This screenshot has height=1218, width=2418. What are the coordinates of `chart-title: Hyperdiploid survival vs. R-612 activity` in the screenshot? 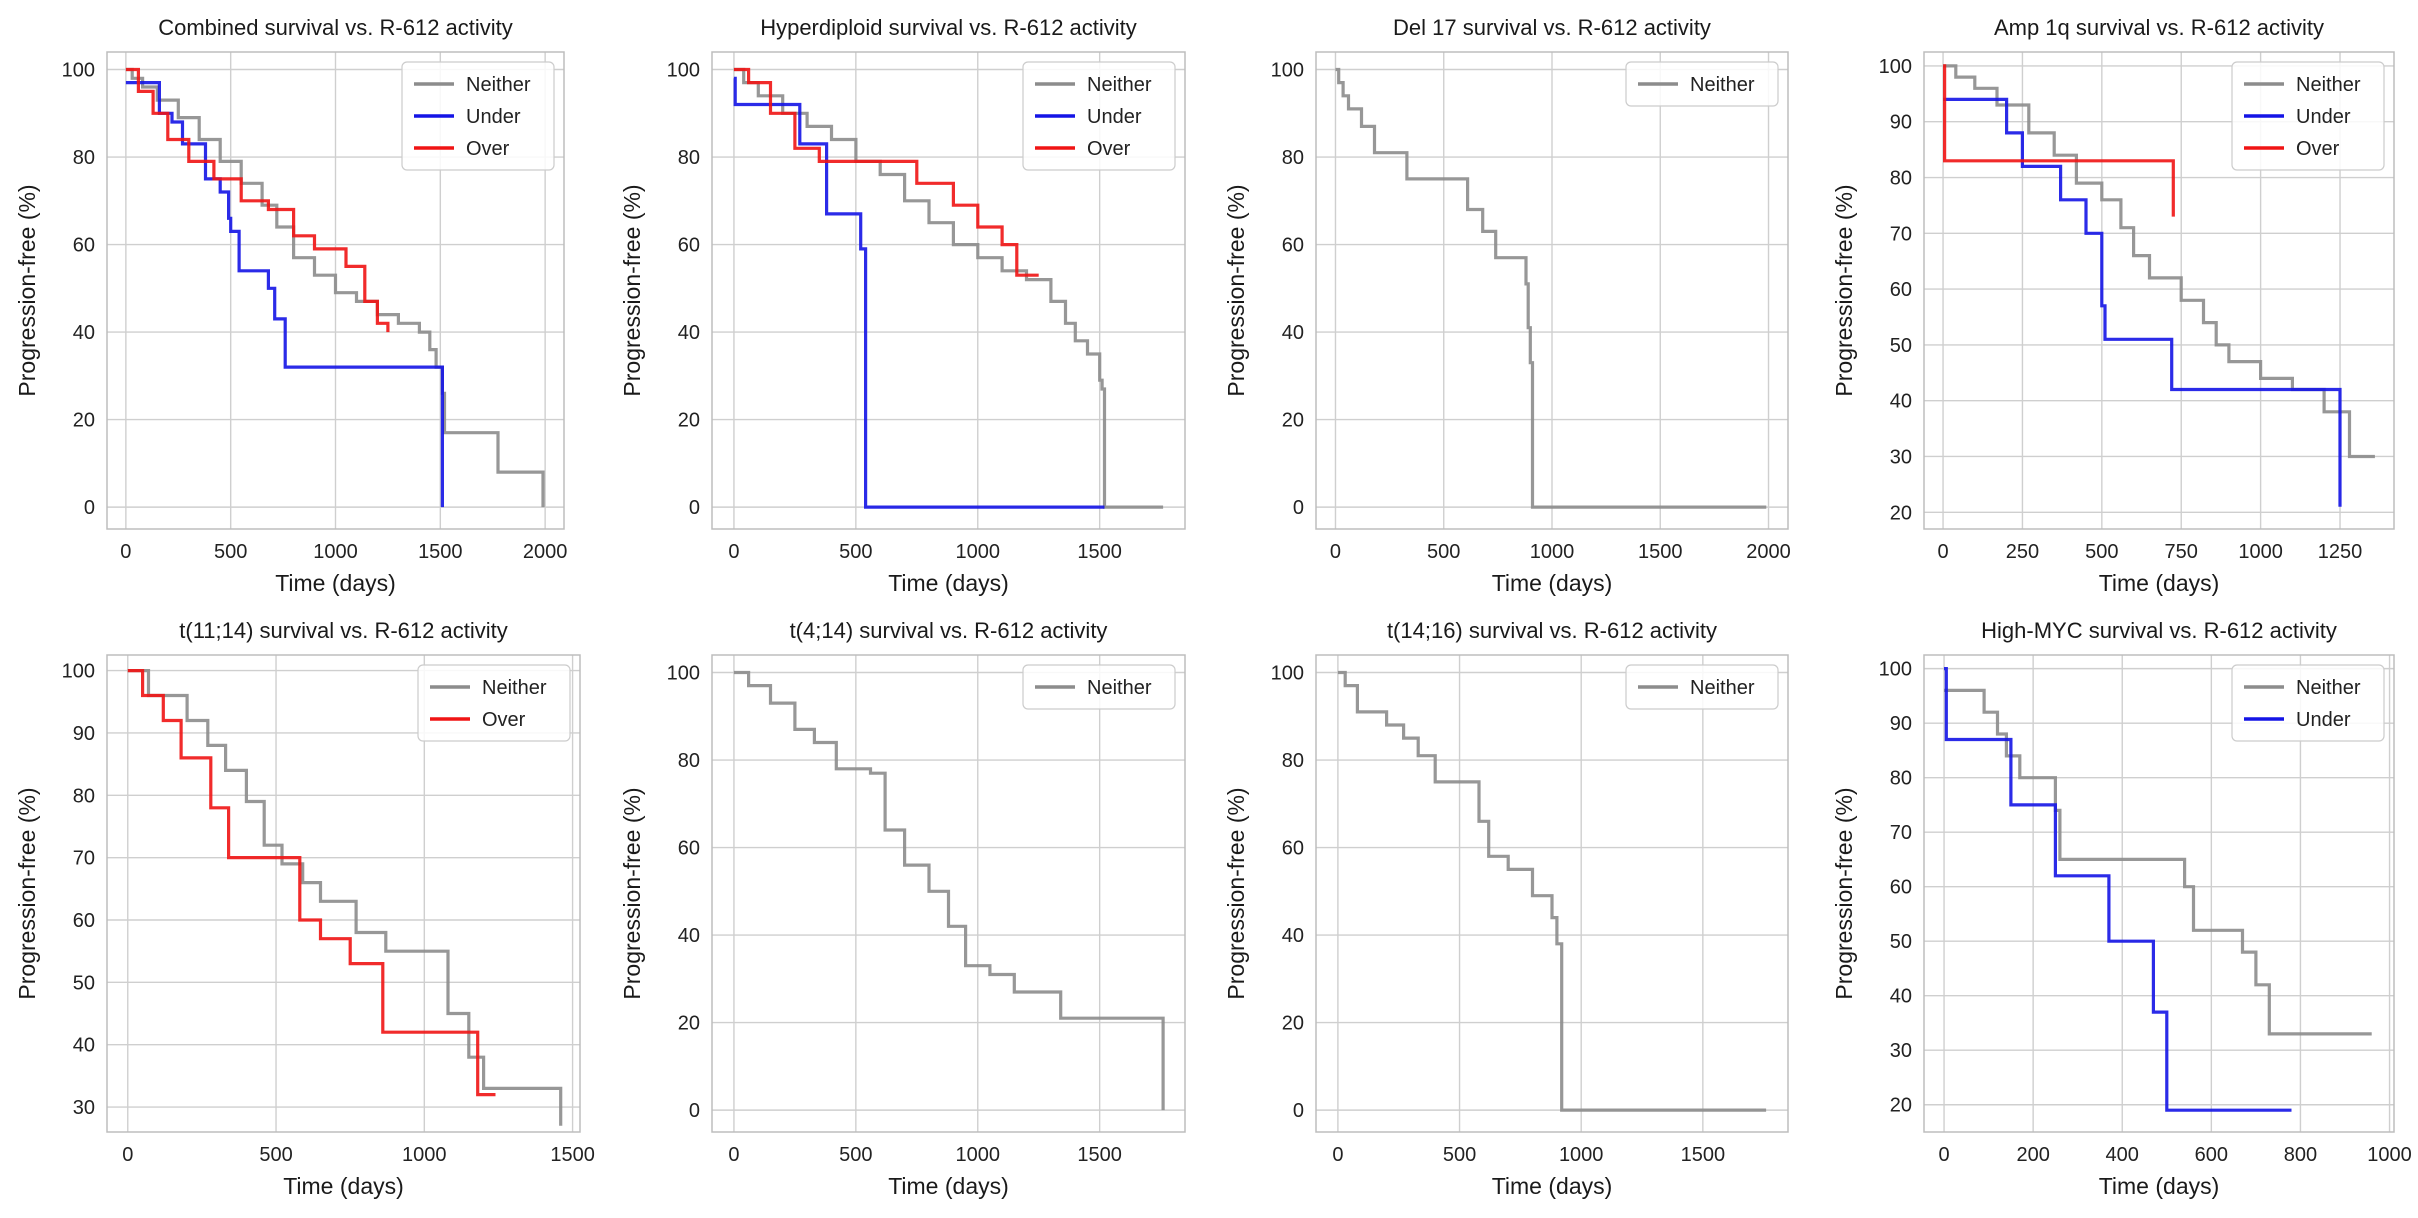 It's located at (948, 27).